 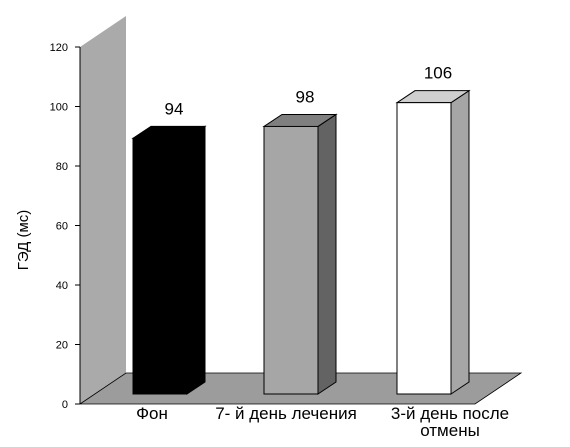 I want to click on x-tick-label: Фон, so click(x=152, y=413).